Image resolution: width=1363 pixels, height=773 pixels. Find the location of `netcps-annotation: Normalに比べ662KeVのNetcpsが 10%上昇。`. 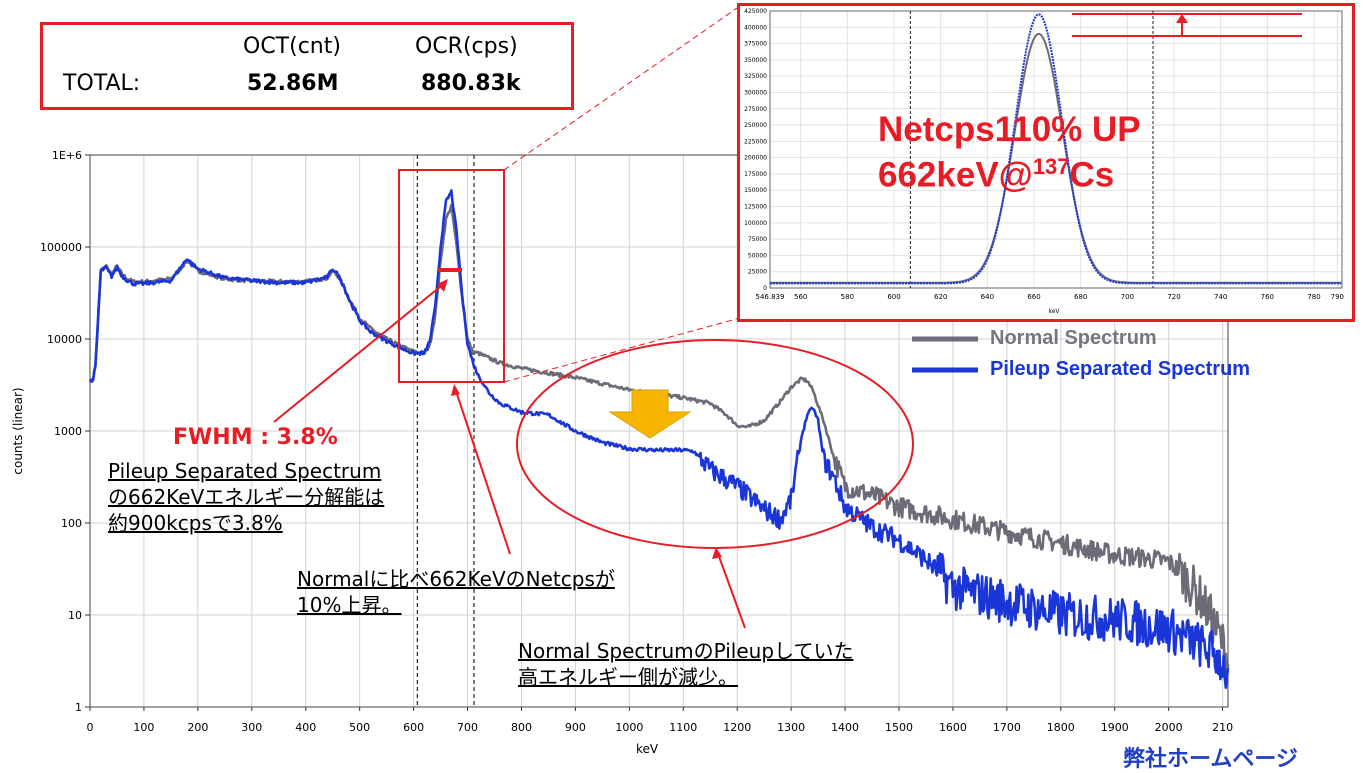

netcps-annotation: Normalに比べ662KeVのNetcpsが 10%上昇。 is located at coordinates (456, 592).